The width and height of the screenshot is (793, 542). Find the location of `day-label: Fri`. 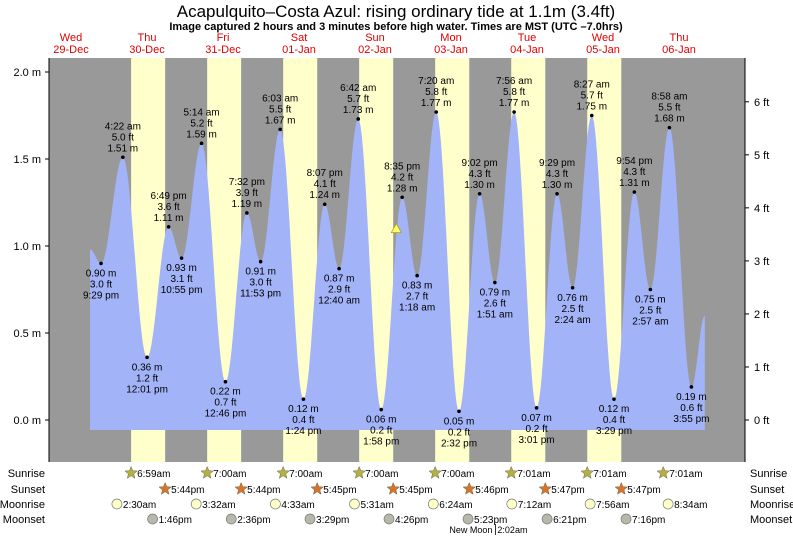

day-label: Fri is located at coordinates (223, 38).